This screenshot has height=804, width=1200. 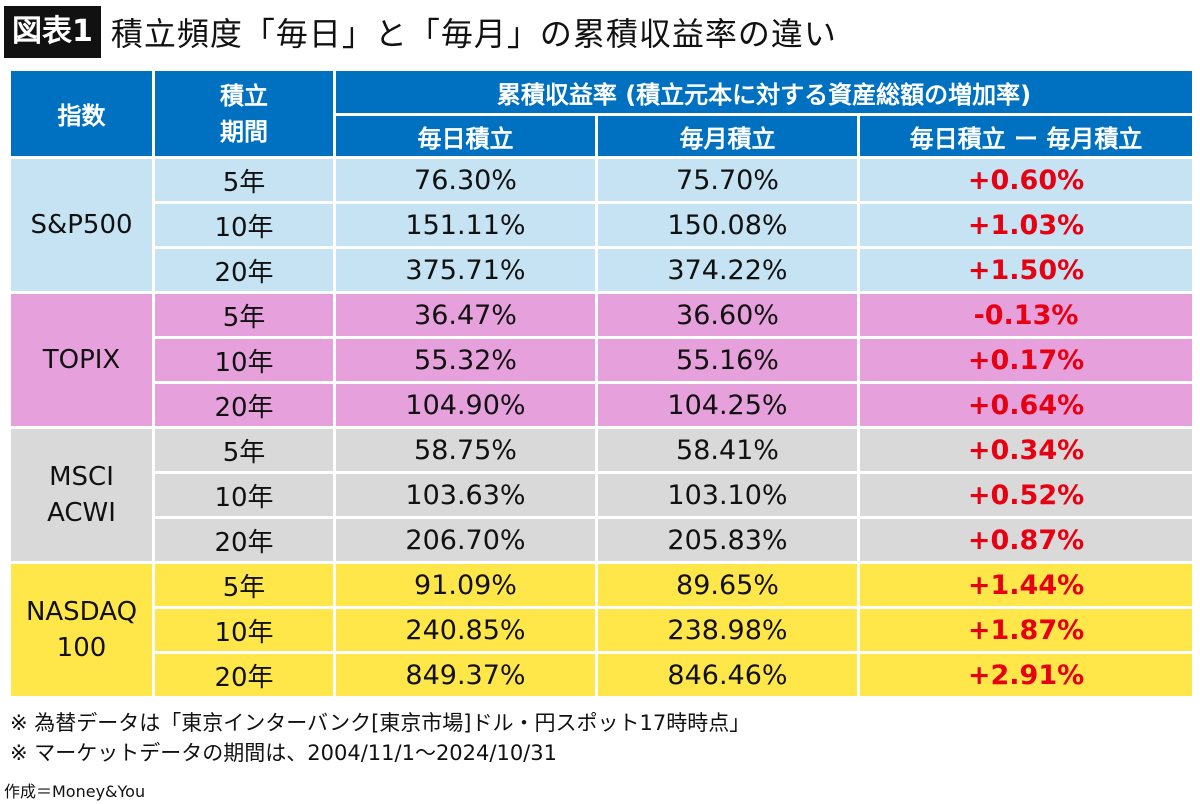 I want to click on header-period: 積立期間, so click(x=244, y=113).